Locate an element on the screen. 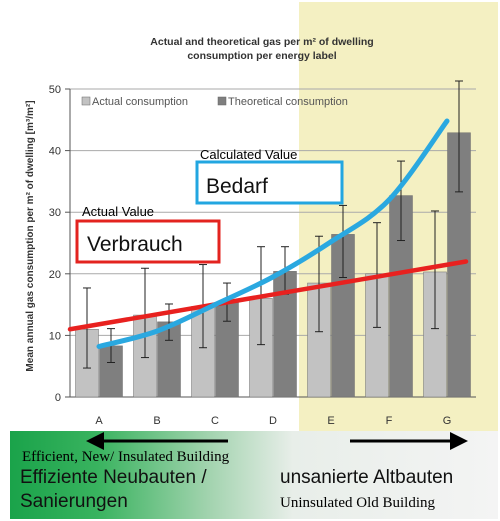 This screenshot has height=521, width=500. efficient-de-line2: Sanierungen is located at coordinates (74, 501).